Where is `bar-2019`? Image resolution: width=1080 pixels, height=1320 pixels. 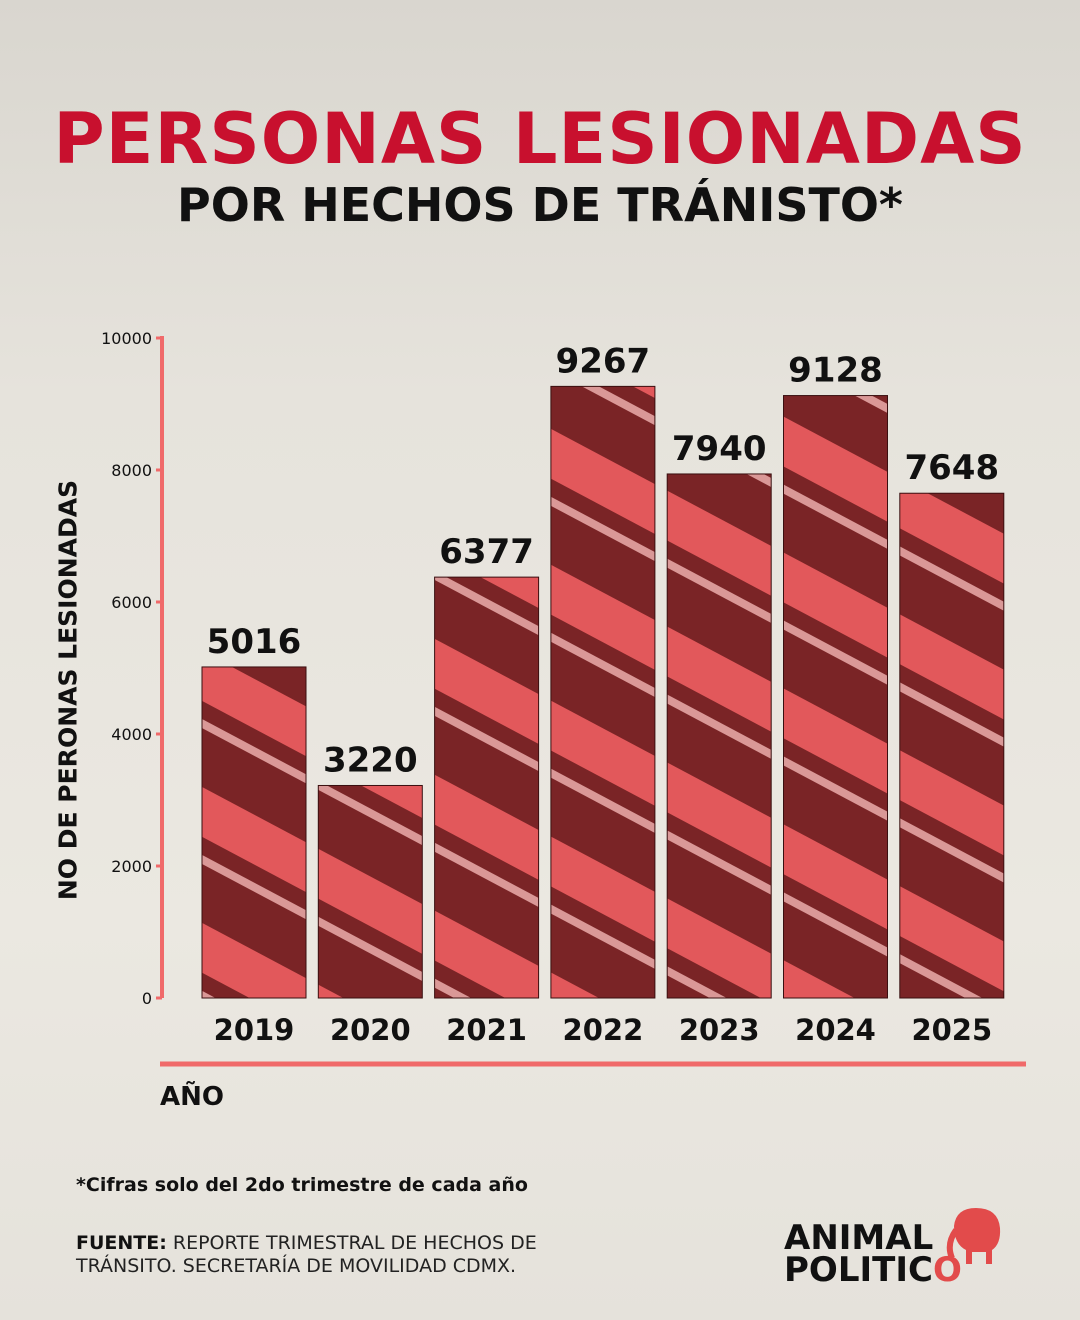
bar-2019 is located at coordinates (254, 832).